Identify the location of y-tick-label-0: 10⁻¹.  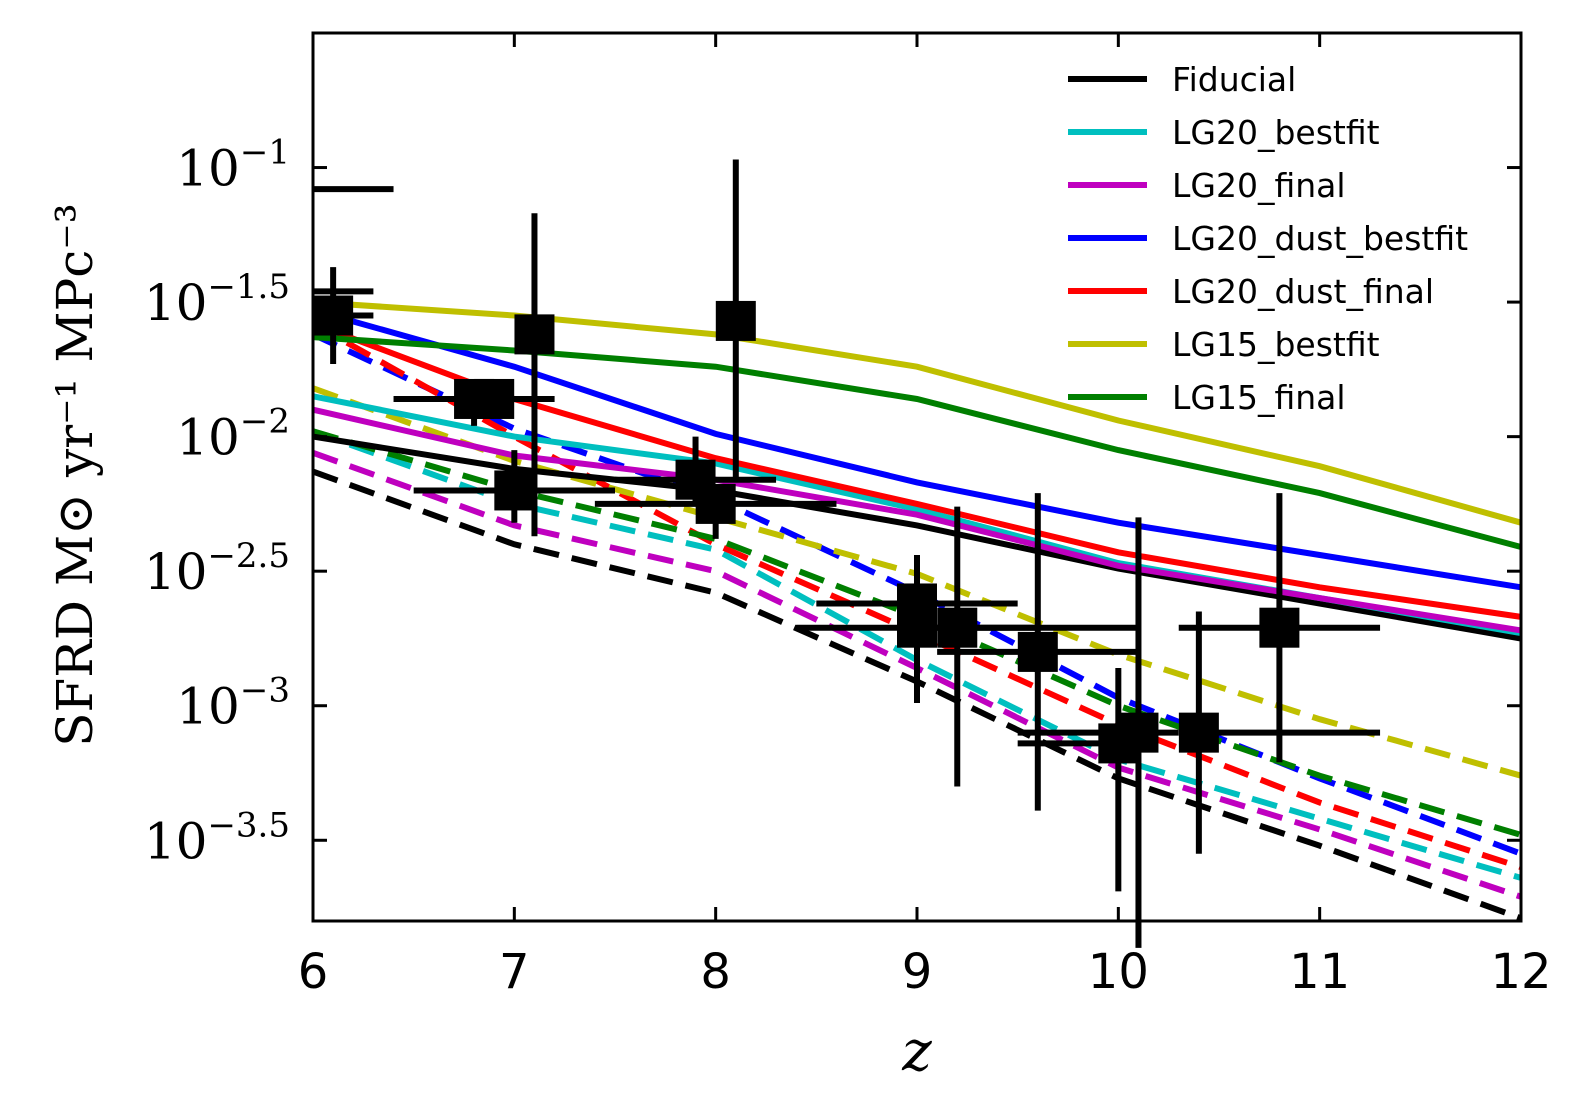
(233, 165).